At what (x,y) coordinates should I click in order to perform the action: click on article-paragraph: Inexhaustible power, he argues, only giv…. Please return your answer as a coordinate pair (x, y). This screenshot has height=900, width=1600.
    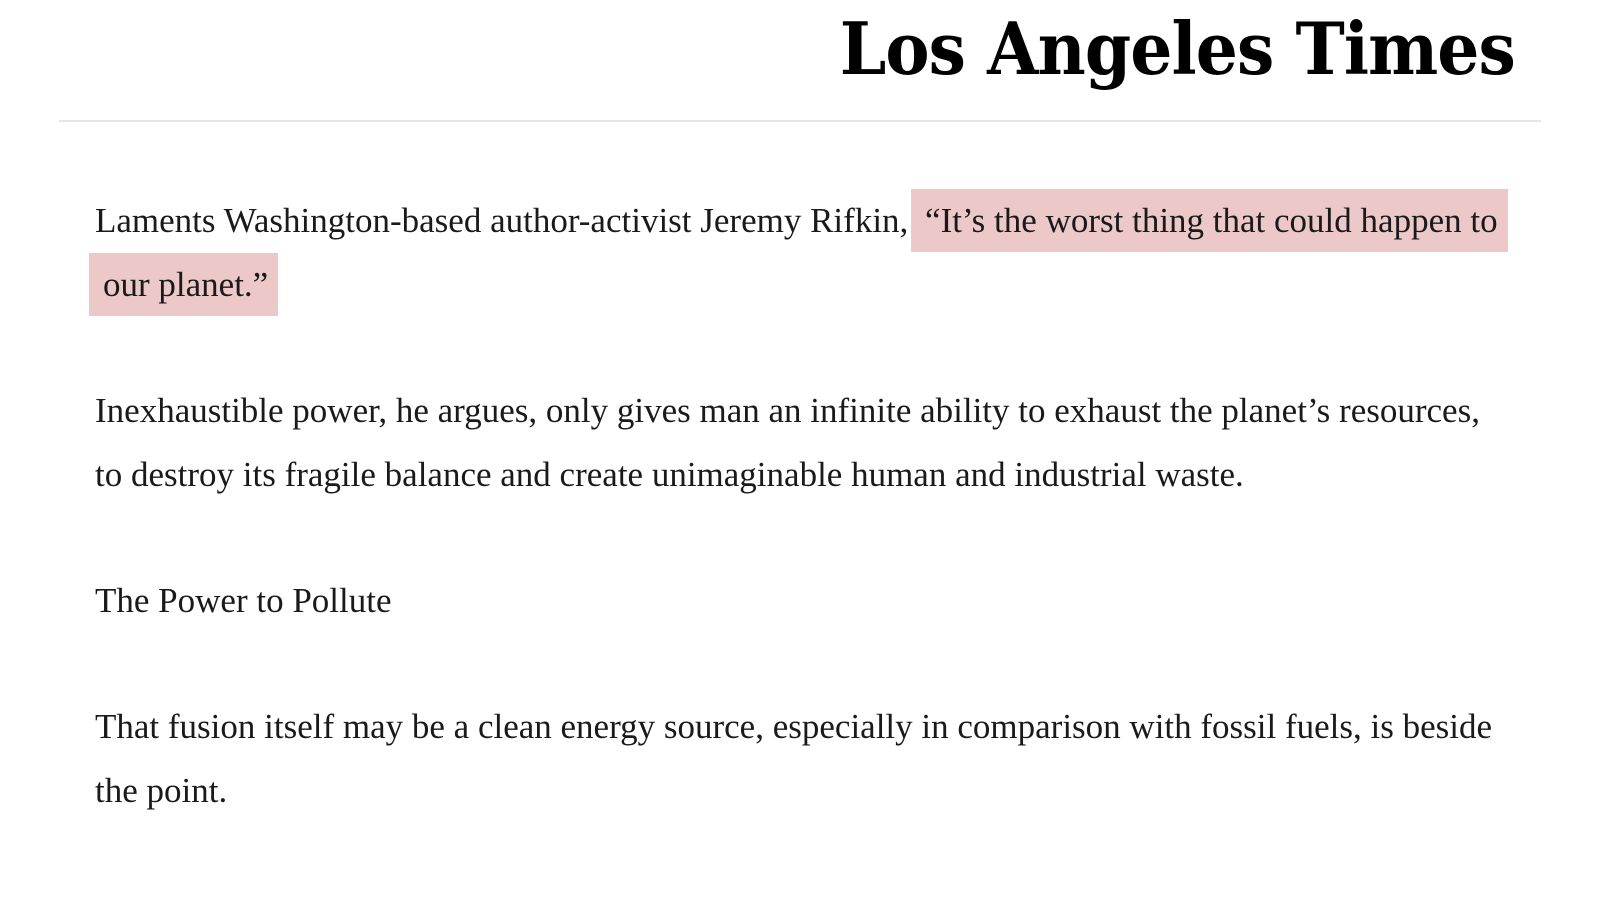
    Looking at the image, I should click on (787, 442).